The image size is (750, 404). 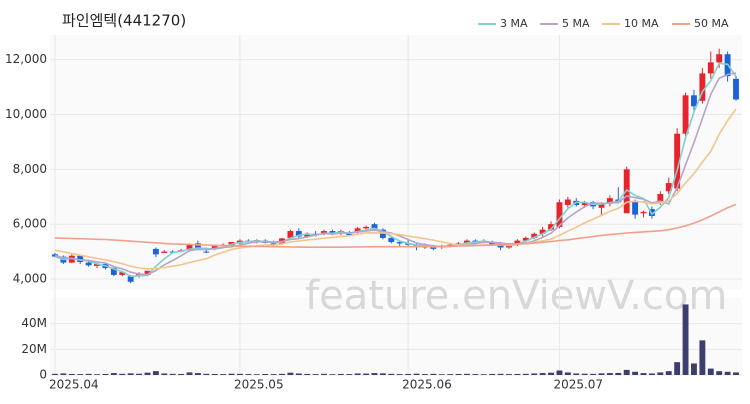 What do you see at coordinates (26, 59) in the screenshot?
I see `y-tick-label: 12,000` at bounding box center [26, 59].